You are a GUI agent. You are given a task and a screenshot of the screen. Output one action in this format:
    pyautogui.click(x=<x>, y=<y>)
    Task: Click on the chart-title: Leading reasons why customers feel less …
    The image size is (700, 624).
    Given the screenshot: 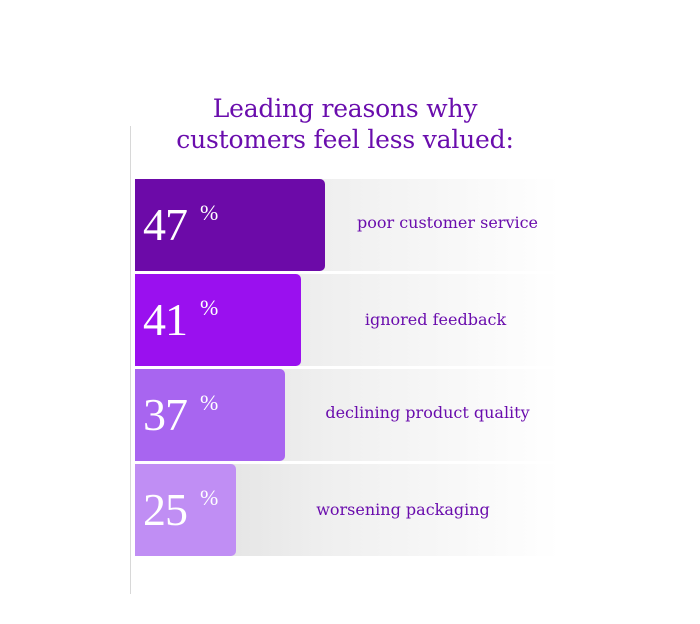 What is the action you would take?
    pyautogui.click(x=345, y=124)
    